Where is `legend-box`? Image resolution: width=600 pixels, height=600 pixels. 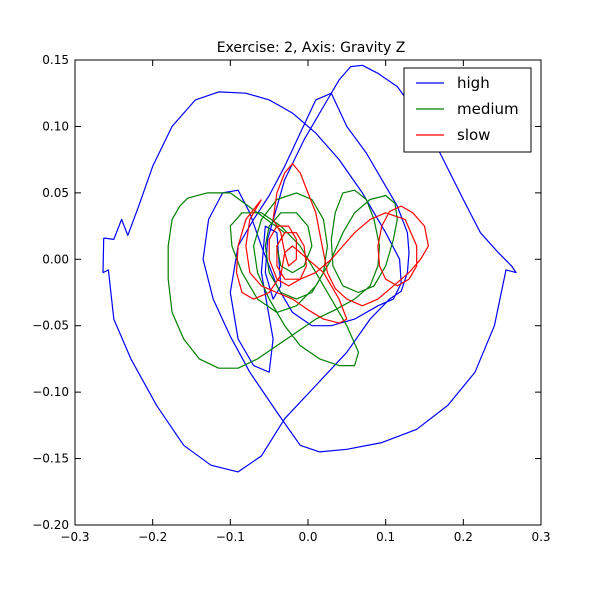 legend-box is located at coordinates (467, 110).